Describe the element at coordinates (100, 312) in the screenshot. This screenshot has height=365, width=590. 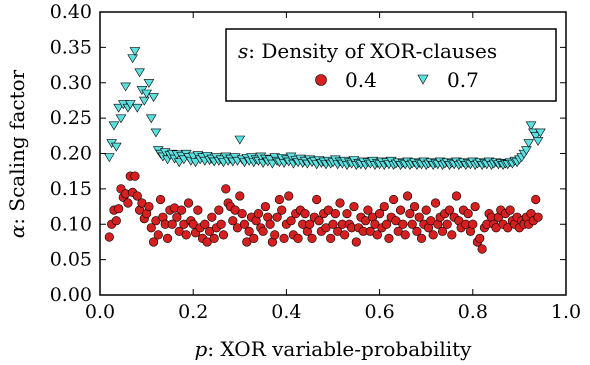
I see `x-tick-label: 0.0` at that location.